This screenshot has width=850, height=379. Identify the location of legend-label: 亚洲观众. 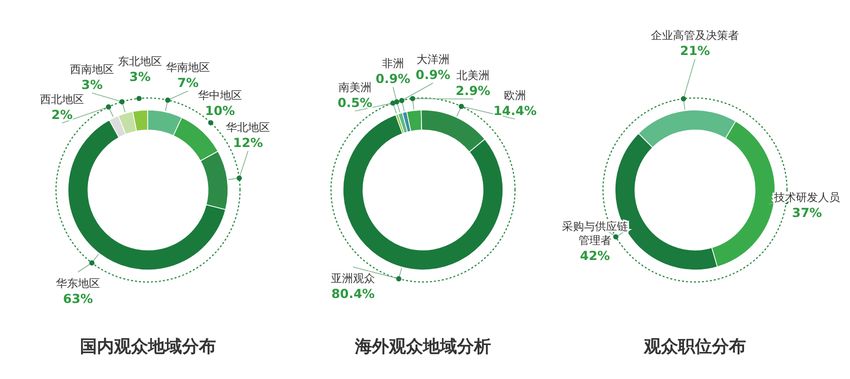
(353, 278).